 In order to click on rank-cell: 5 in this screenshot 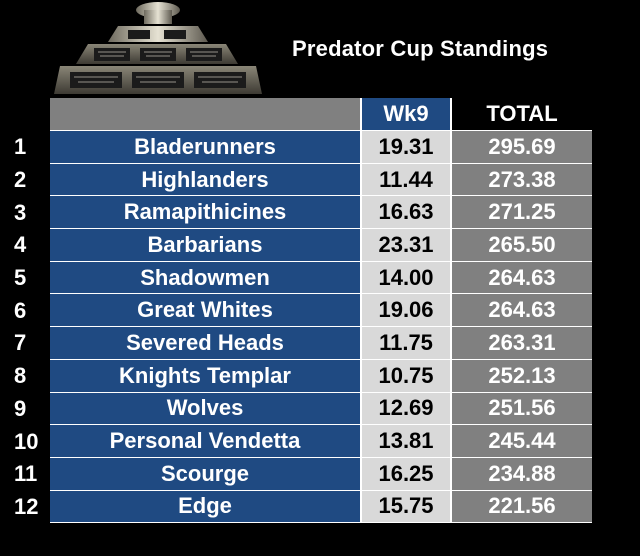, I will do `click(20, 278)`.